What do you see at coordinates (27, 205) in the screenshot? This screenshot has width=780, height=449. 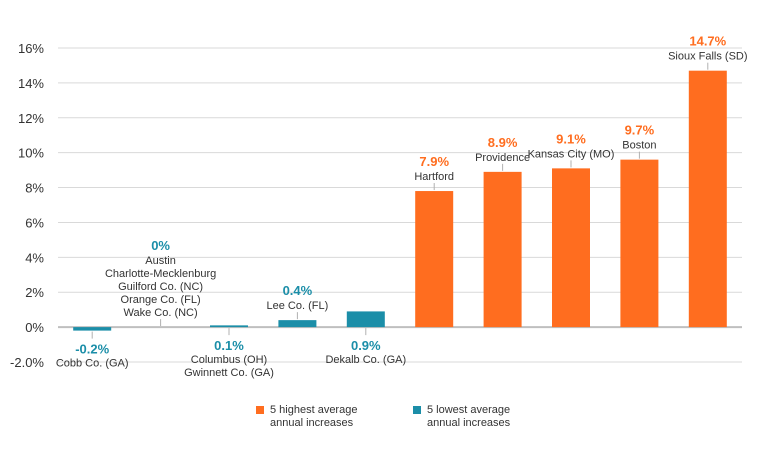 I see `y-axis: -2.0% 0% 2% 4% 6% 8% 10% 12% 14% 16%` at bounding box center [27, 205].